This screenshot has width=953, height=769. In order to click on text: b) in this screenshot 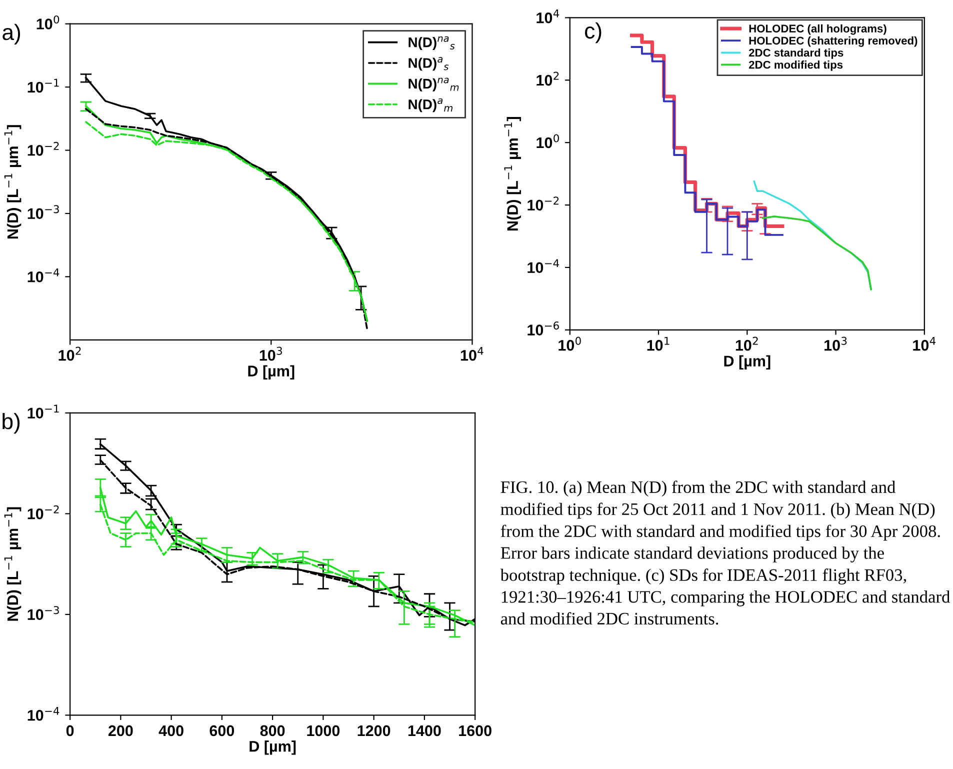, I will do `click(11, 423)`.